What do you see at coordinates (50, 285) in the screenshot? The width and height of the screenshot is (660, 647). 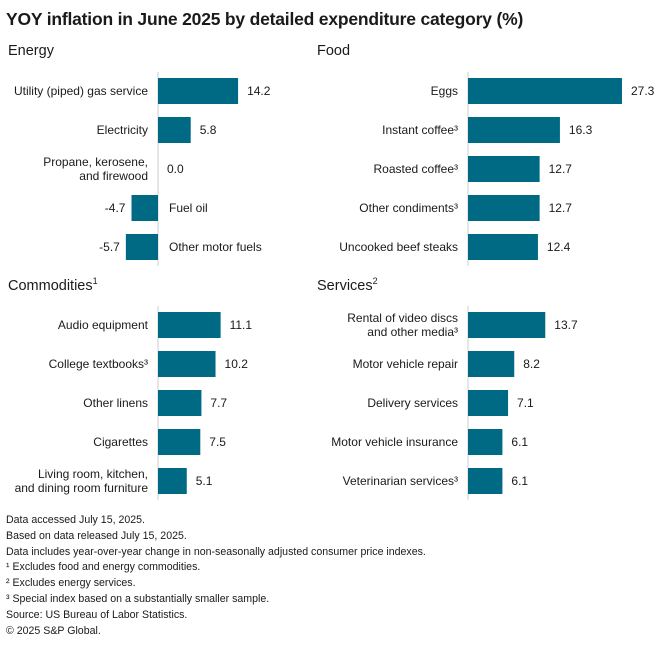 I see `panel-title-text: Commodities` at bounding box center [50, 285].